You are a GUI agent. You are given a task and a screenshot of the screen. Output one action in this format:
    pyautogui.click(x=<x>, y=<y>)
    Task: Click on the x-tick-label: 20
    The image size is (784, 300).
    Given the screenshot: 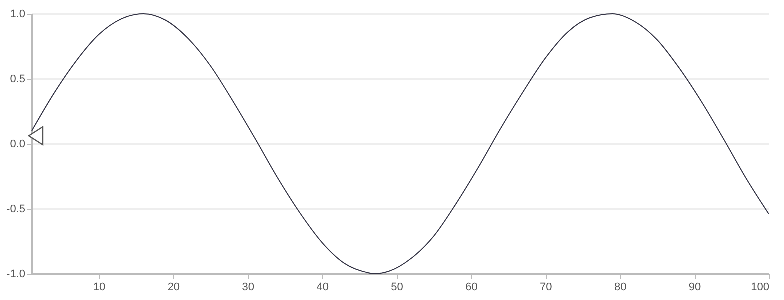 What is the action you would take?
    pyautogui.click(x=174, y=288)
    